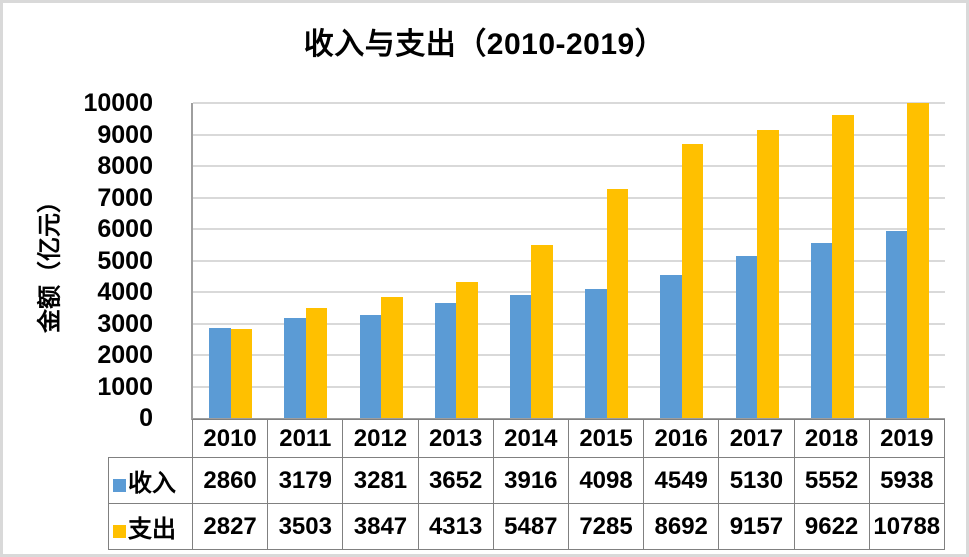  I want to click on legend-key-支出, so click(119, 531).